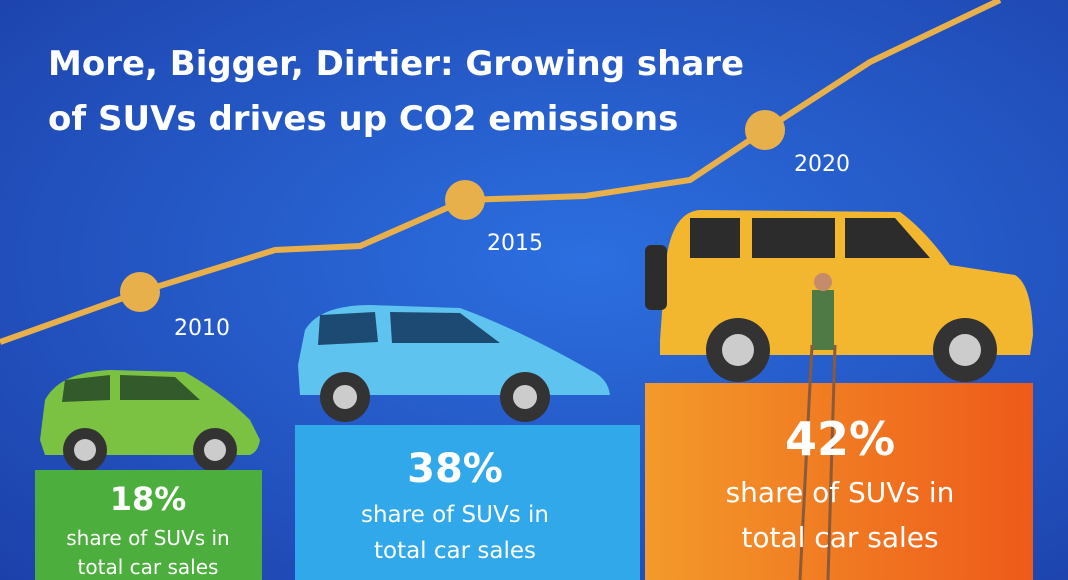  I want to click on suv-car, so click(839, 296).